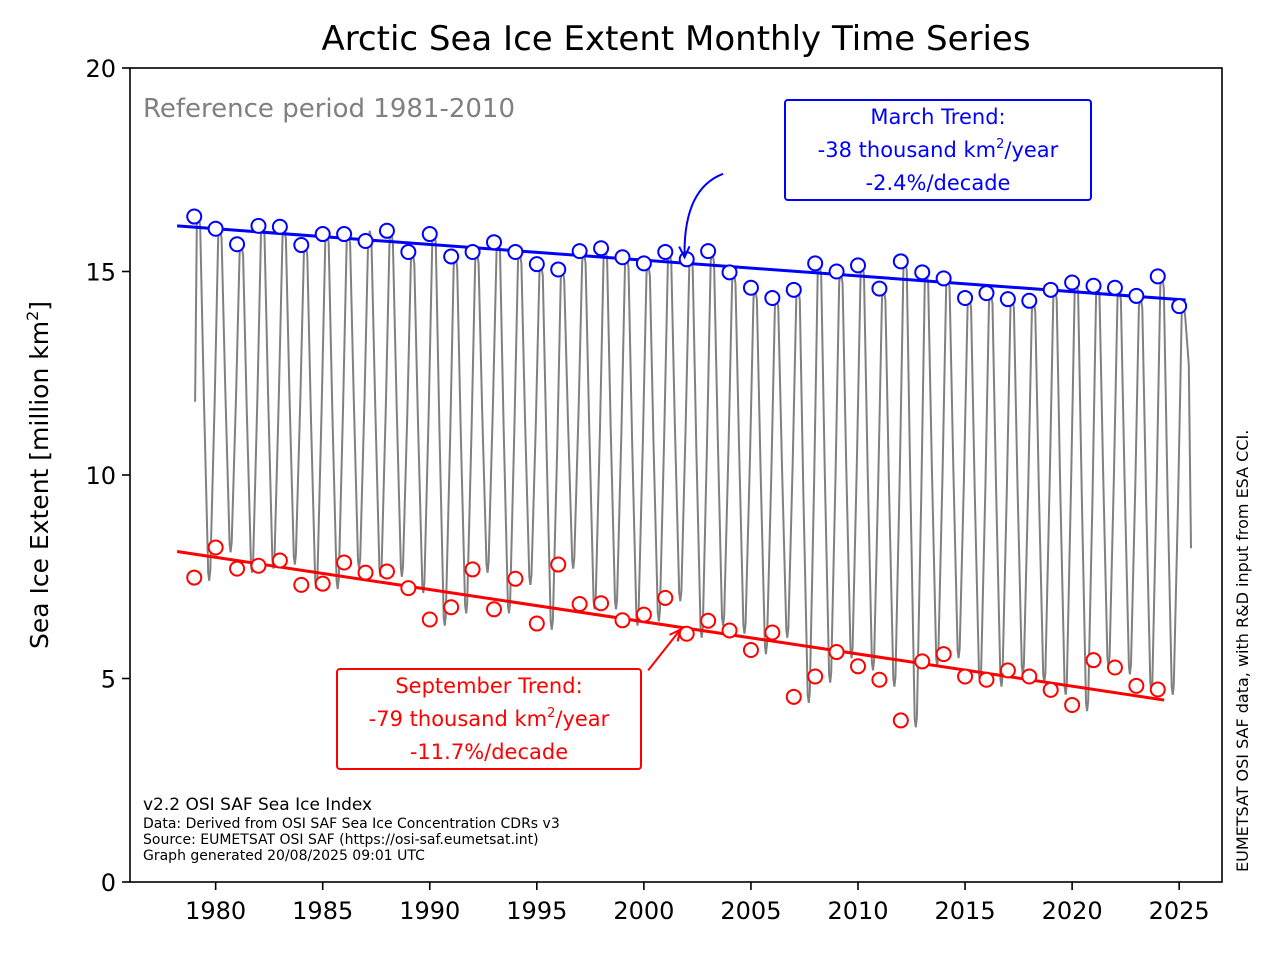 The height and width of the screenshot is (954, 1274). I want to click on x-tick-label: 2010, so click(857, 911).